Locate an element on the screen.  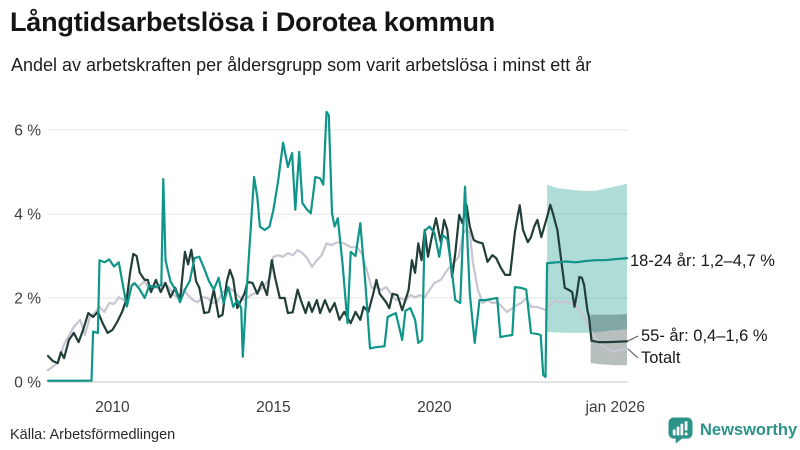
brand-logo: Newsworthy is located at coordinates (732, 430).